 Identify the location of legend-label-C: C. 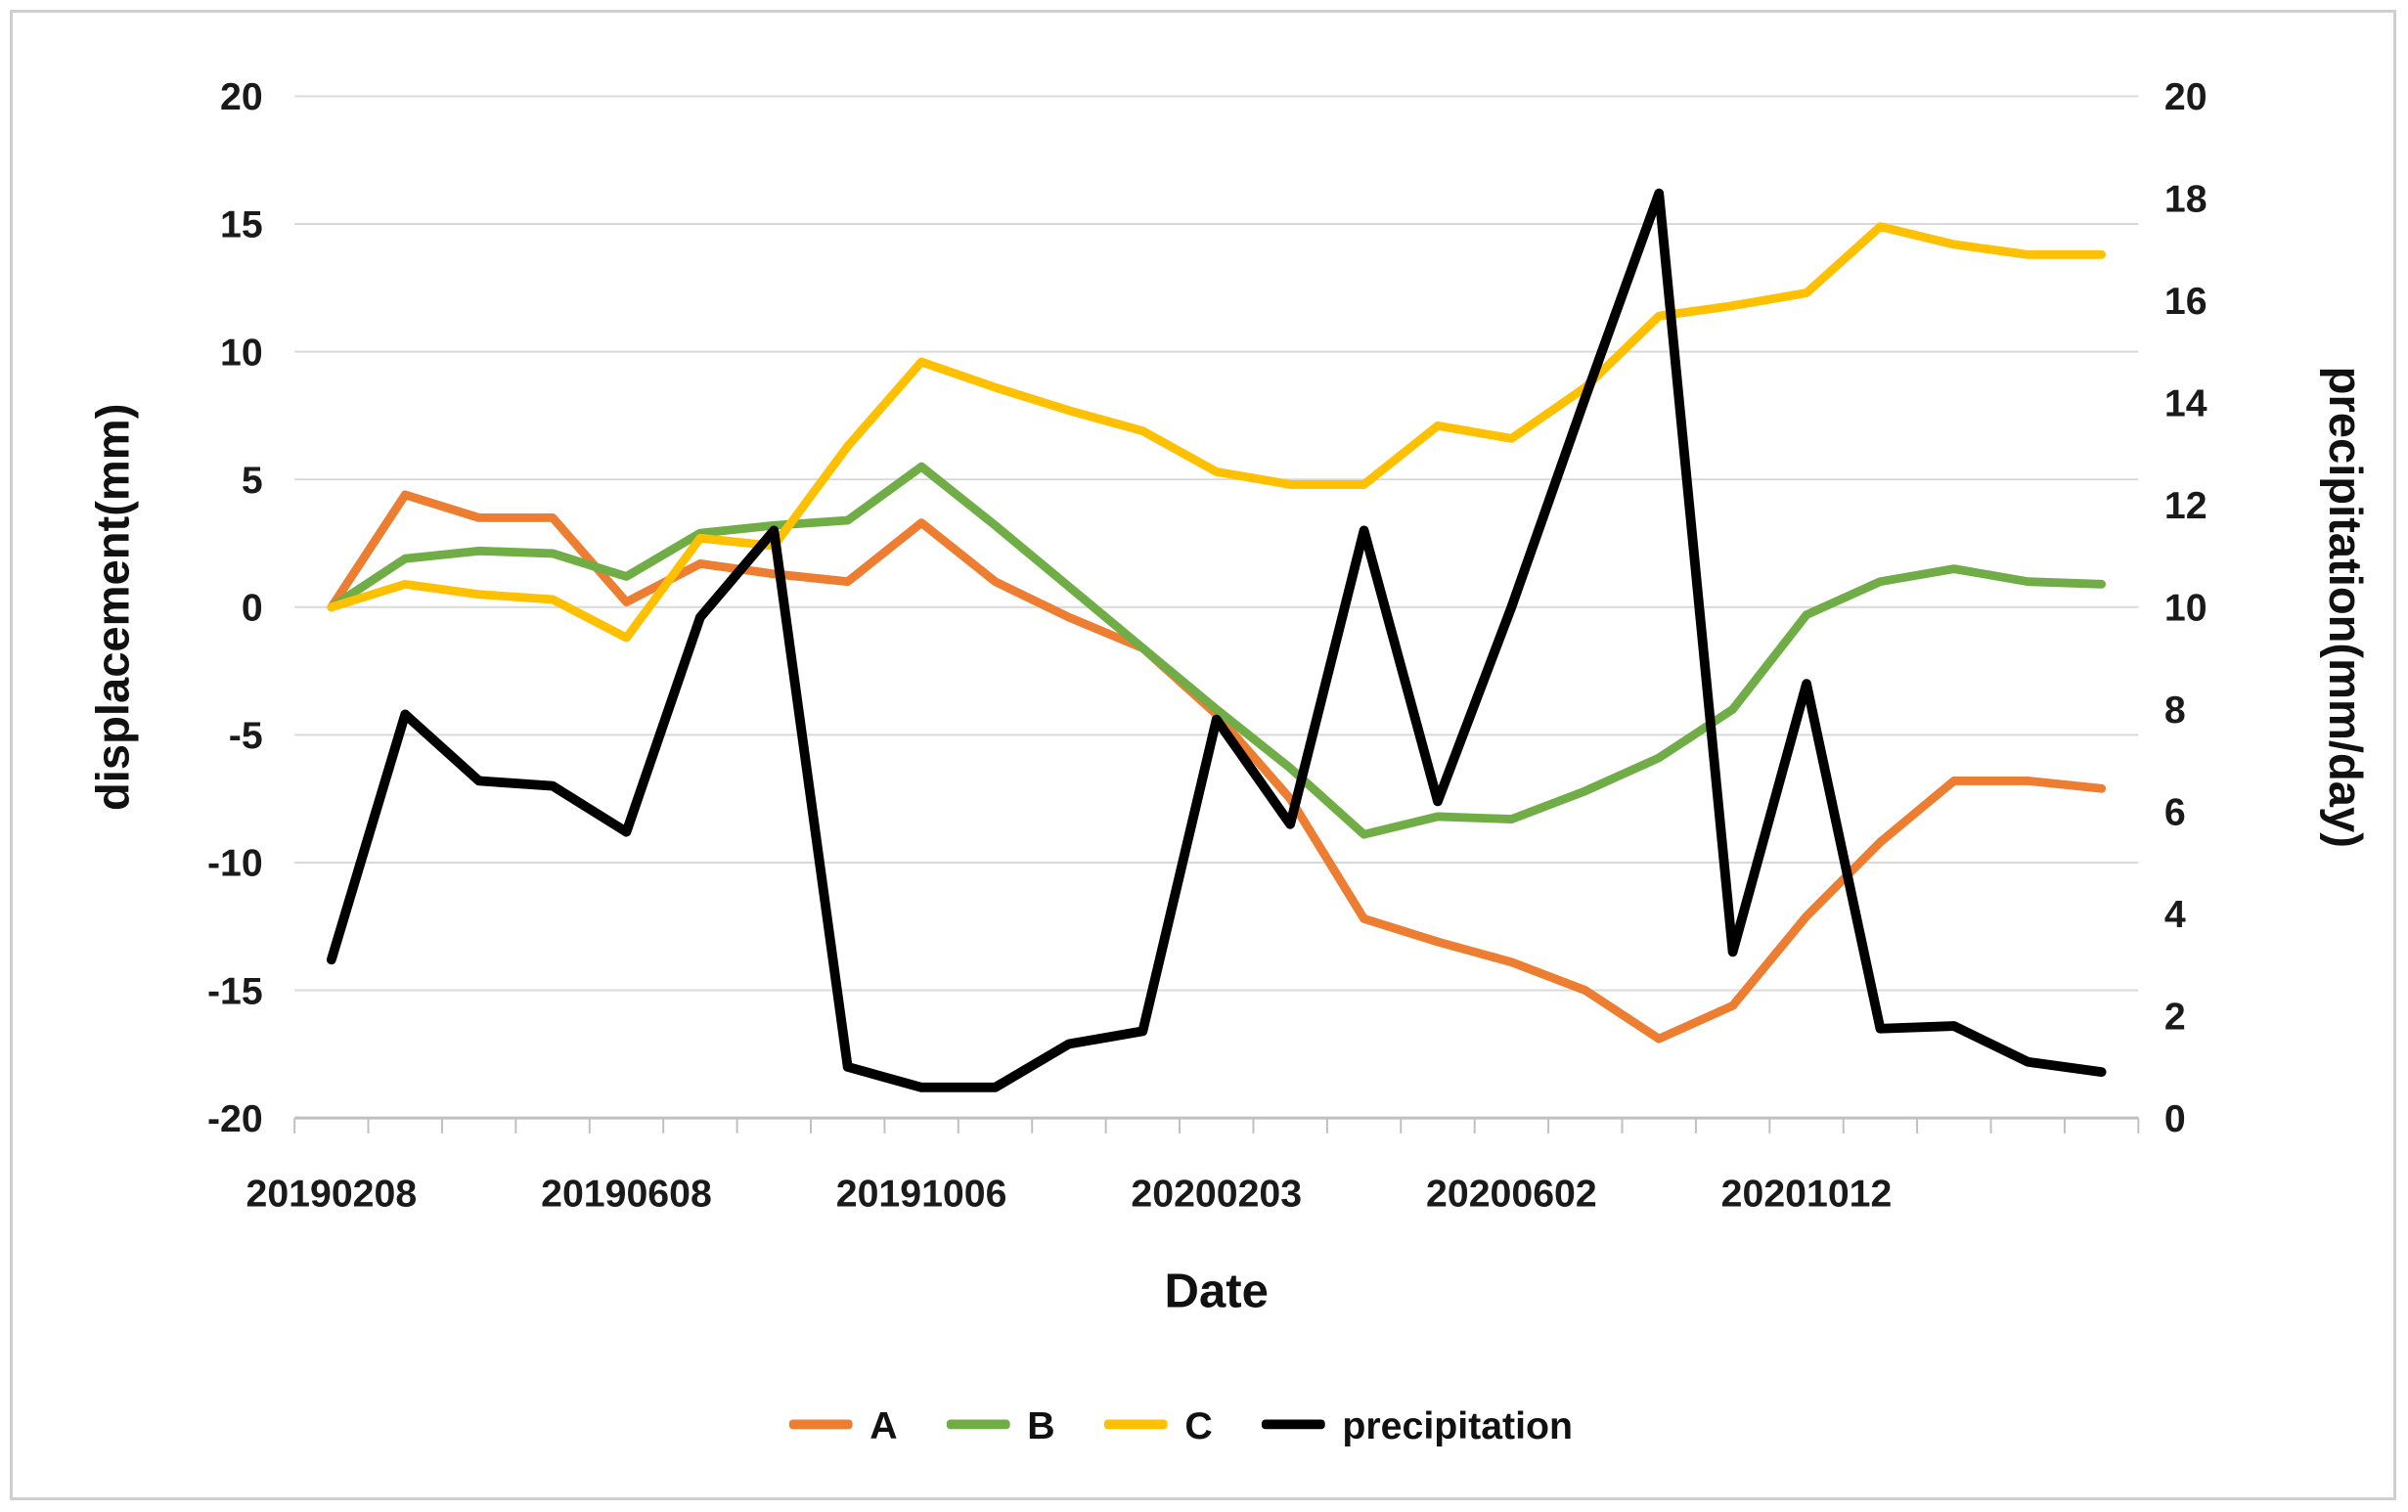
(1198, 1426).